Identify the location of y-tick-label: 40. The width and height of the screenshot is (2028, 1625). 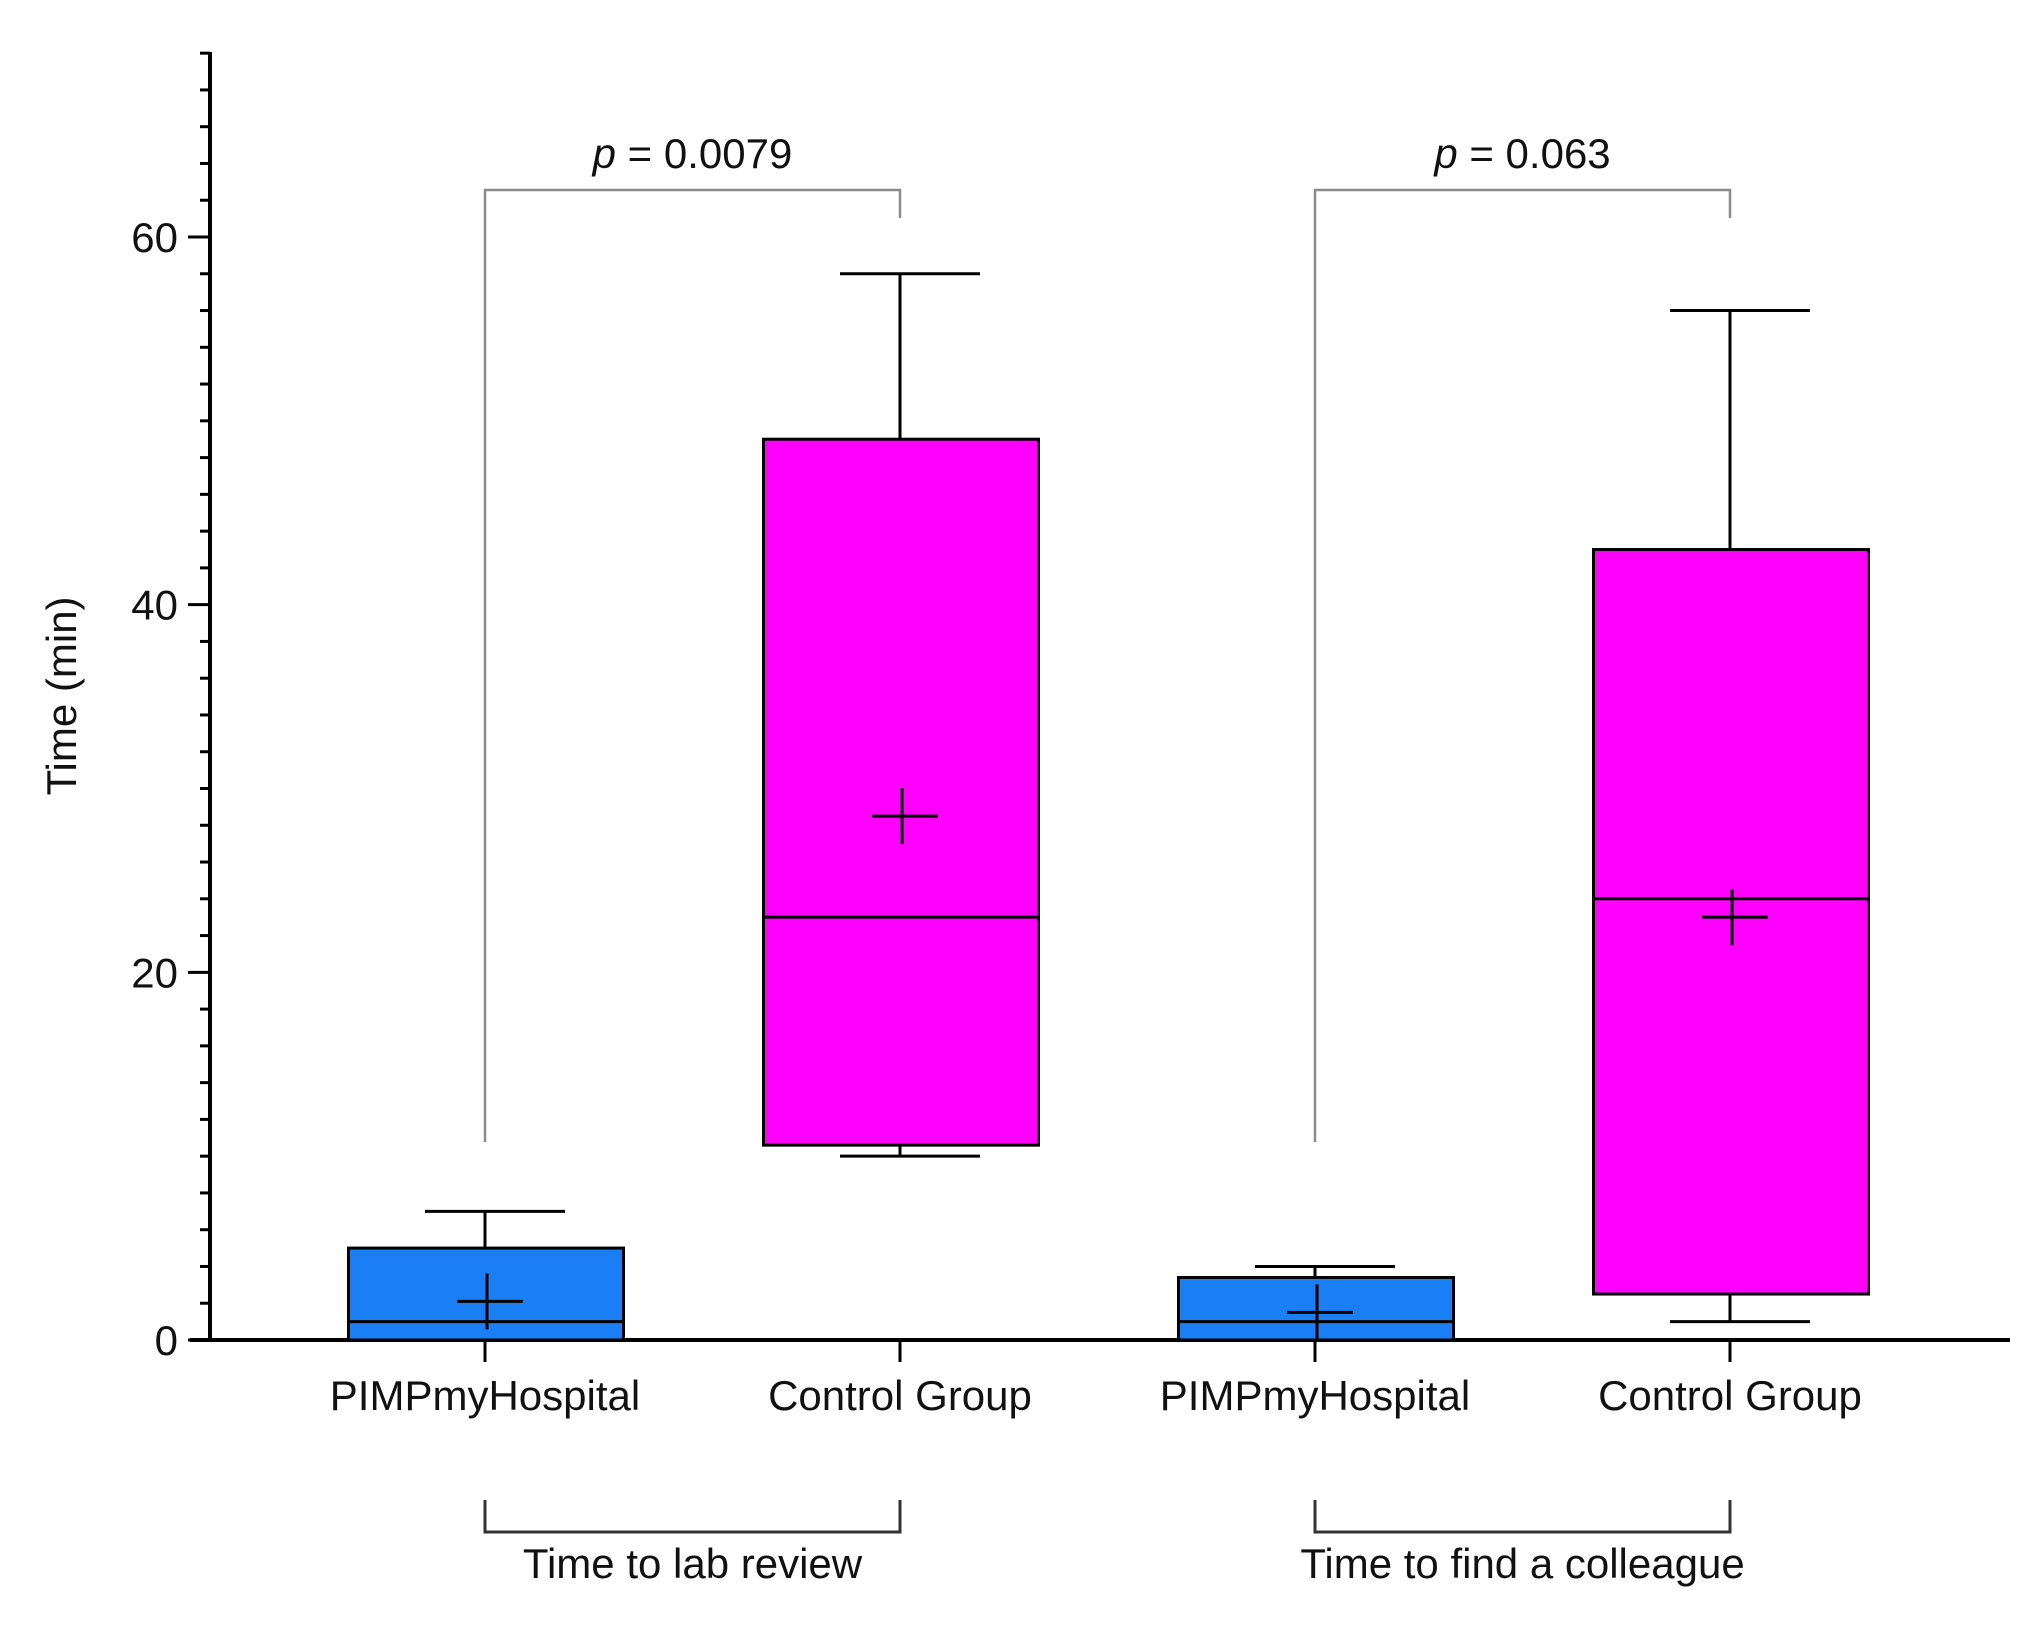
(154, 605).